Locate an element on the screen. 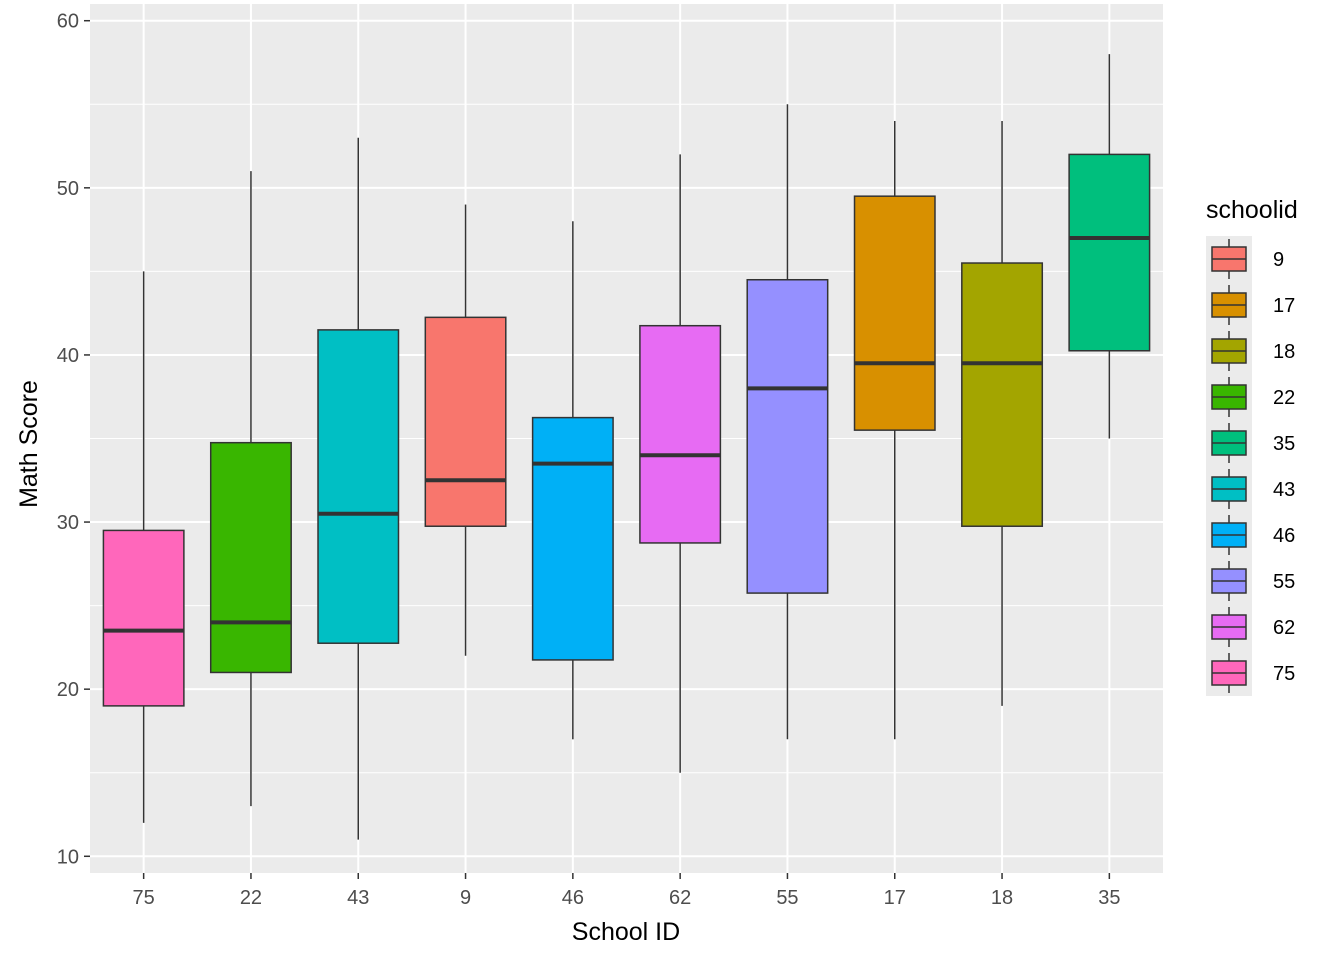 The width and height of the screenshot is (1344, 960). x-tick-label: 62 is located at coordinates (680, 898).